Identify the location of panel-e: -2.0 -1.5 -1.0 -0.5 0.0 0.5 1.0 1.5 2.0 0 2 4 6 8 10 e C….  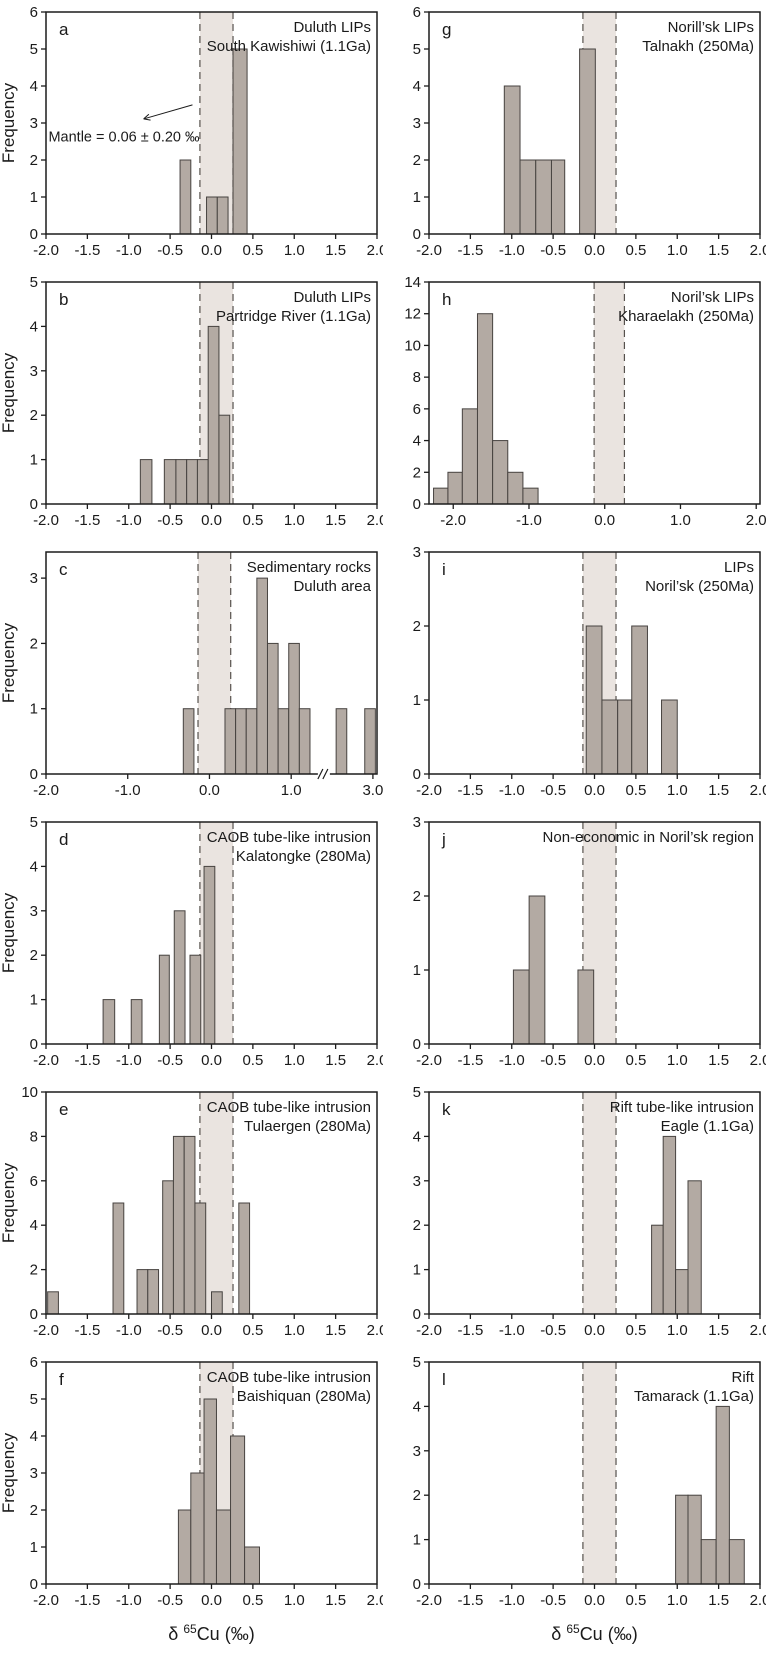
(191, 1215).